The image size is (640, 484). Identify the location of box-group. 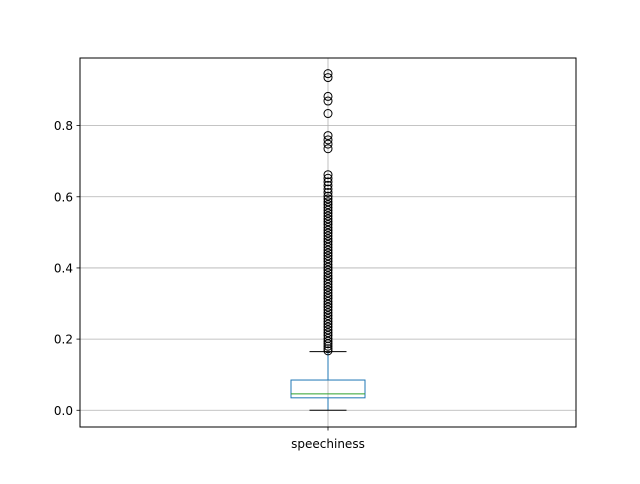
(328, 381).